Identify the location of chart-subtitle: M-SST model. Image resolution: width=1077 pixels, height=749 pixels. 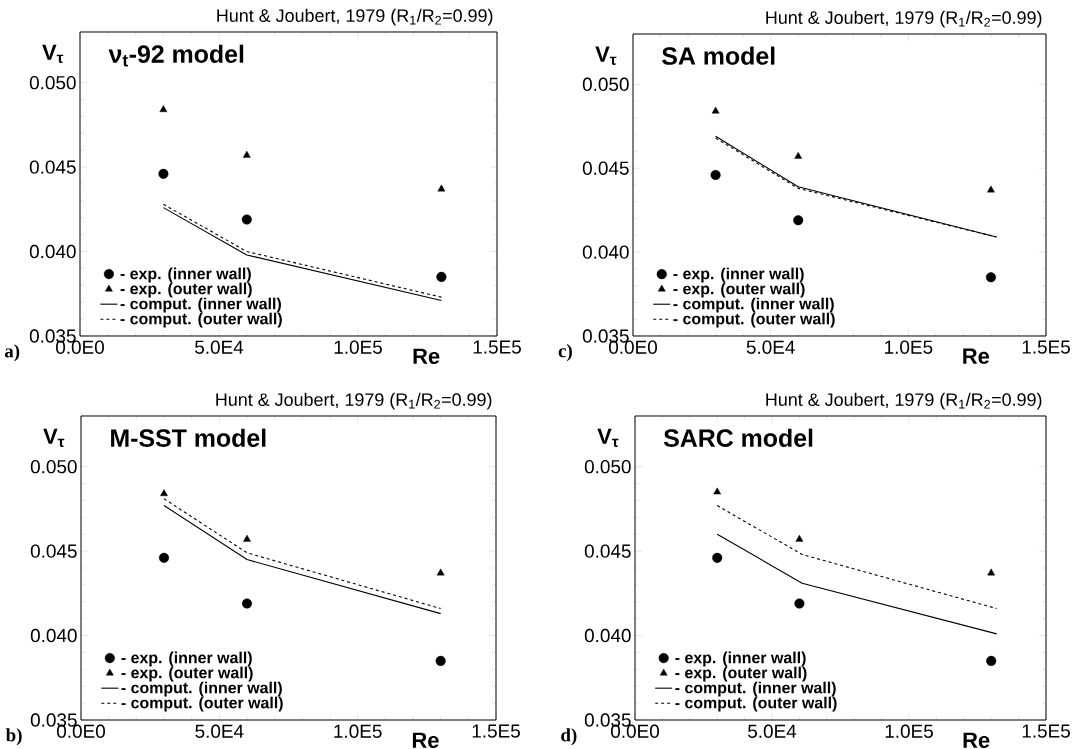
(188, 437).